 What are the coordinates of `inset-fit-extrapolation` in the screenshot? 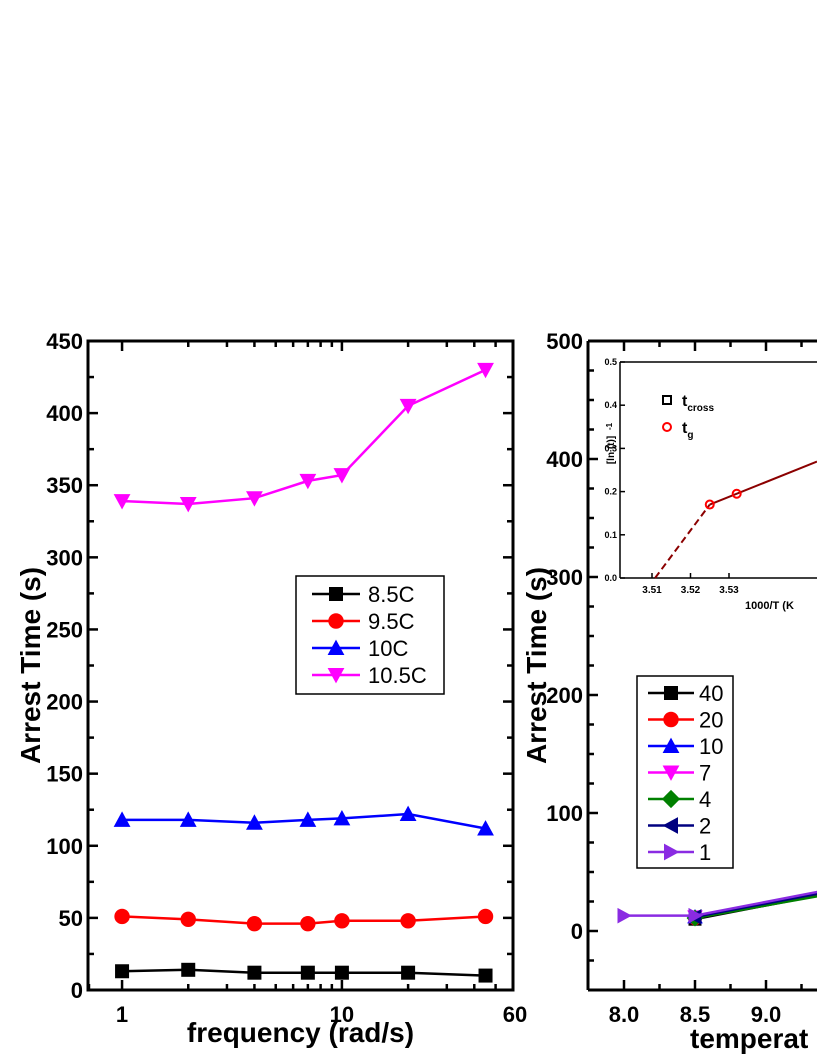 It's located at (682, 541).